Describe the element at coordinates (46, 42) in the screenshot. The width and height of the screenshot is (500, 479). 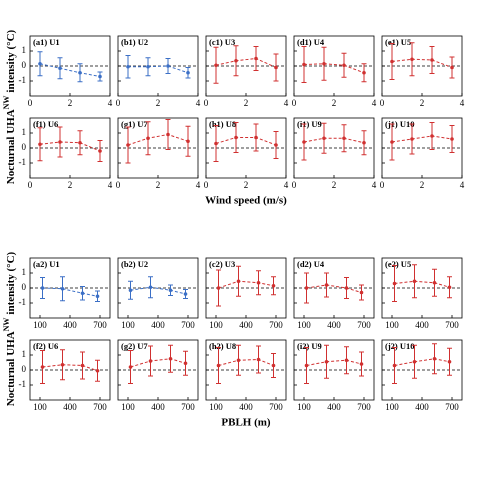
I see `panel-title: (a1) U1` at that location.